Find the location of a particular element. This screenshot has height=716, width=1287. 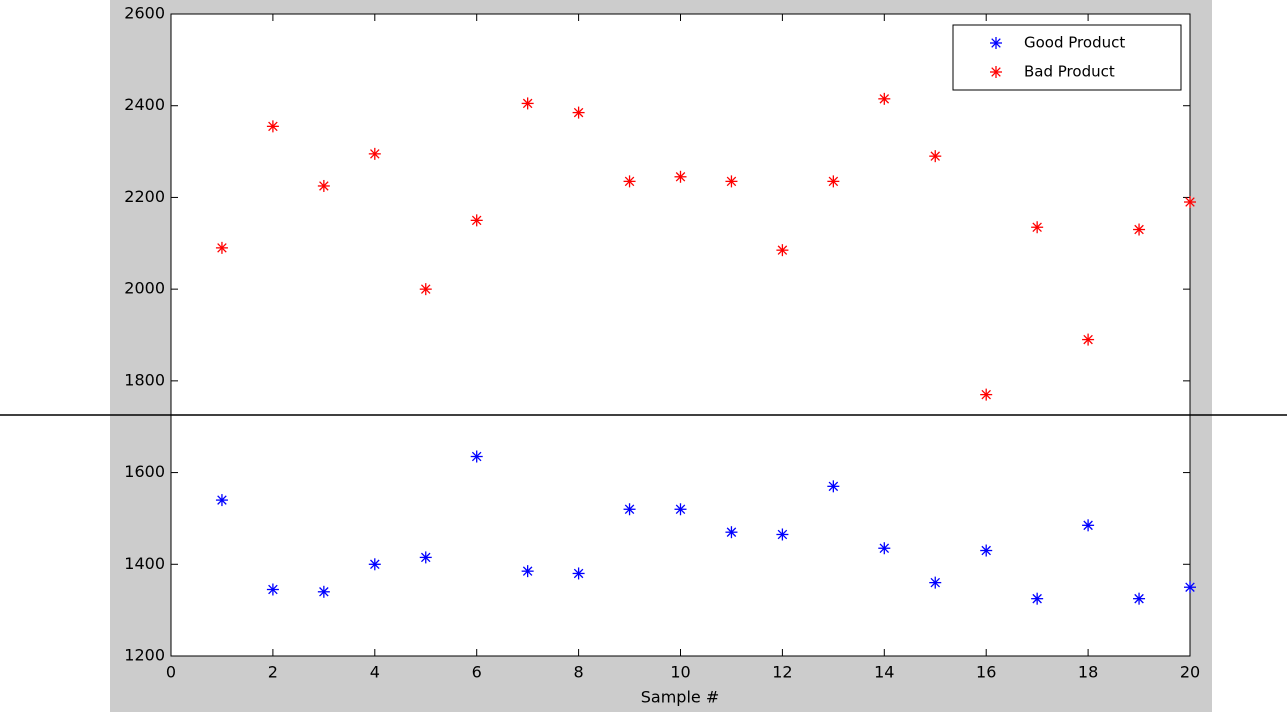

y-tick-label: 1600 is located at coordinates (144, 471).